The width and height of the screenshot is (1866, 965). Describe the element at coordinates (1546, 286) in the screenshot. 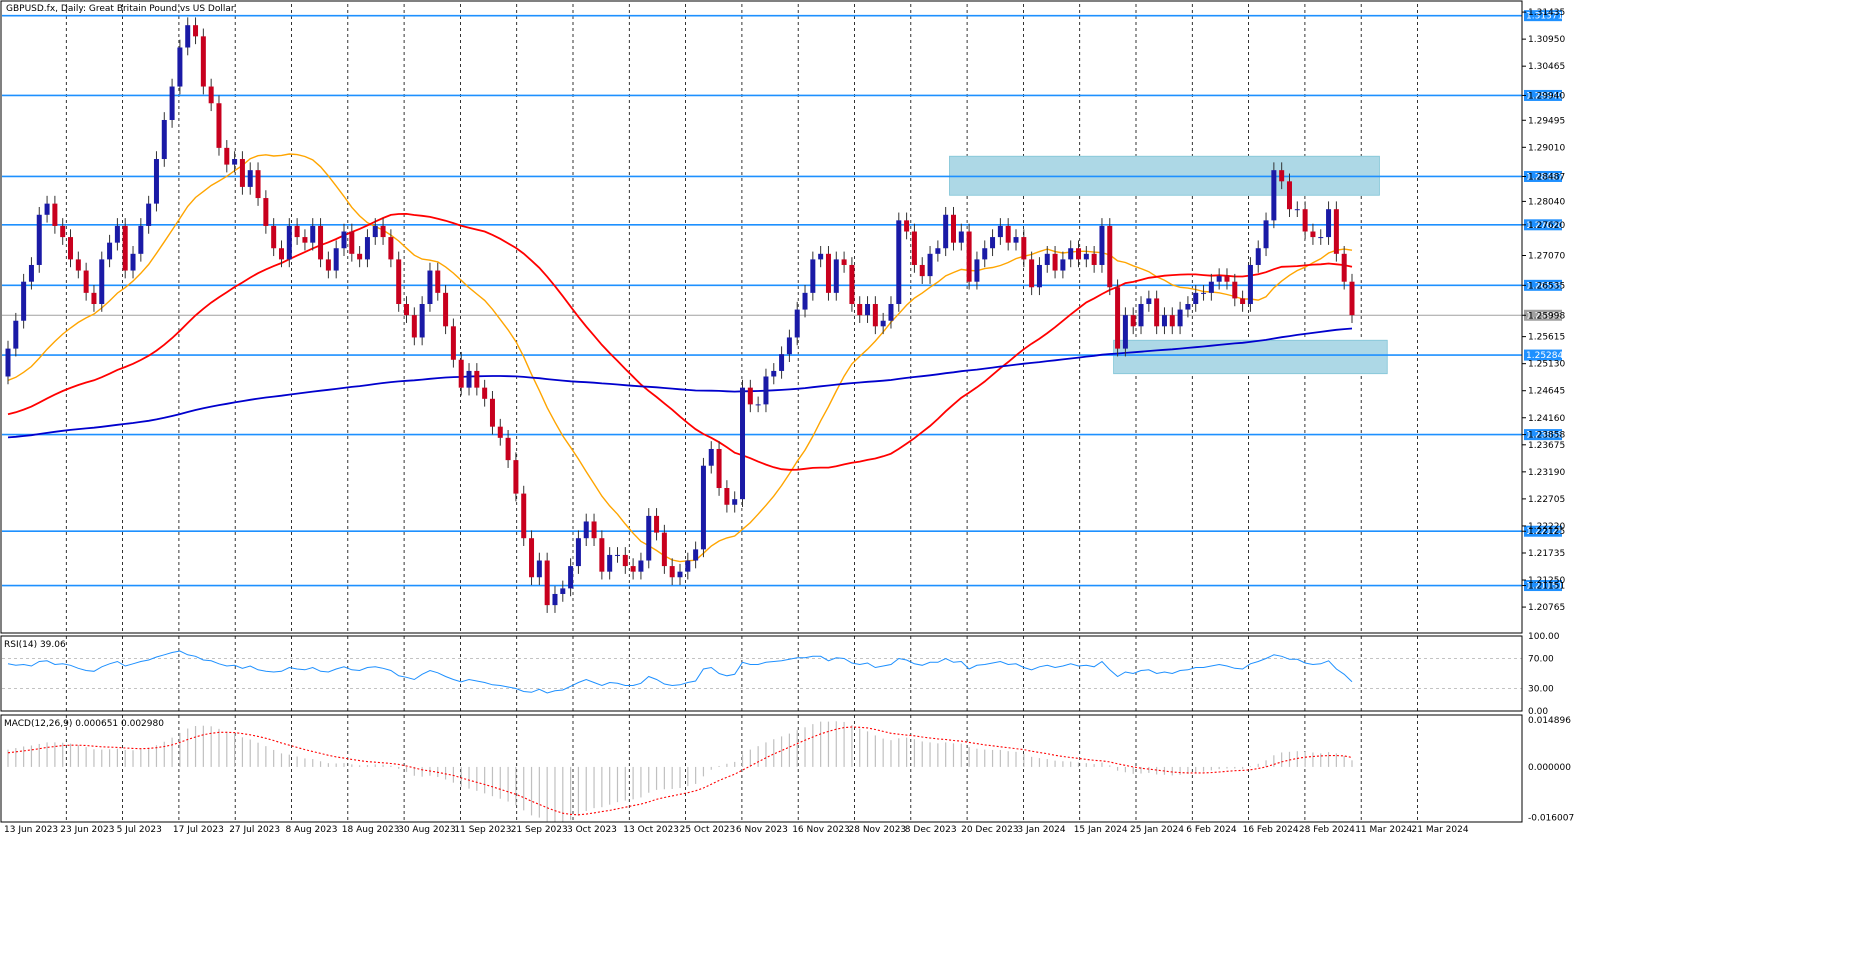

I see `price-tick-label: 1.26535` at that location.